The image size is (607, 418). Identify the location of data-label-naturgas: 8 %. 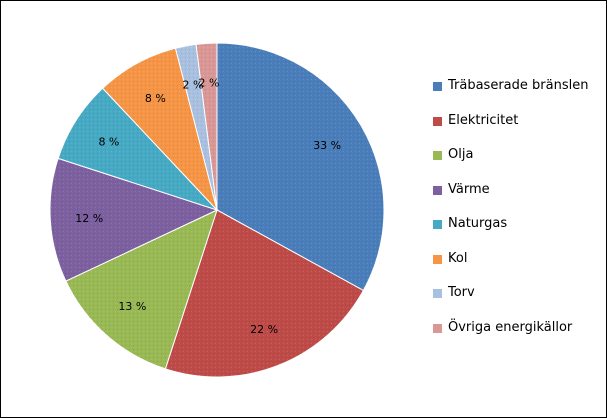
(108, 141).